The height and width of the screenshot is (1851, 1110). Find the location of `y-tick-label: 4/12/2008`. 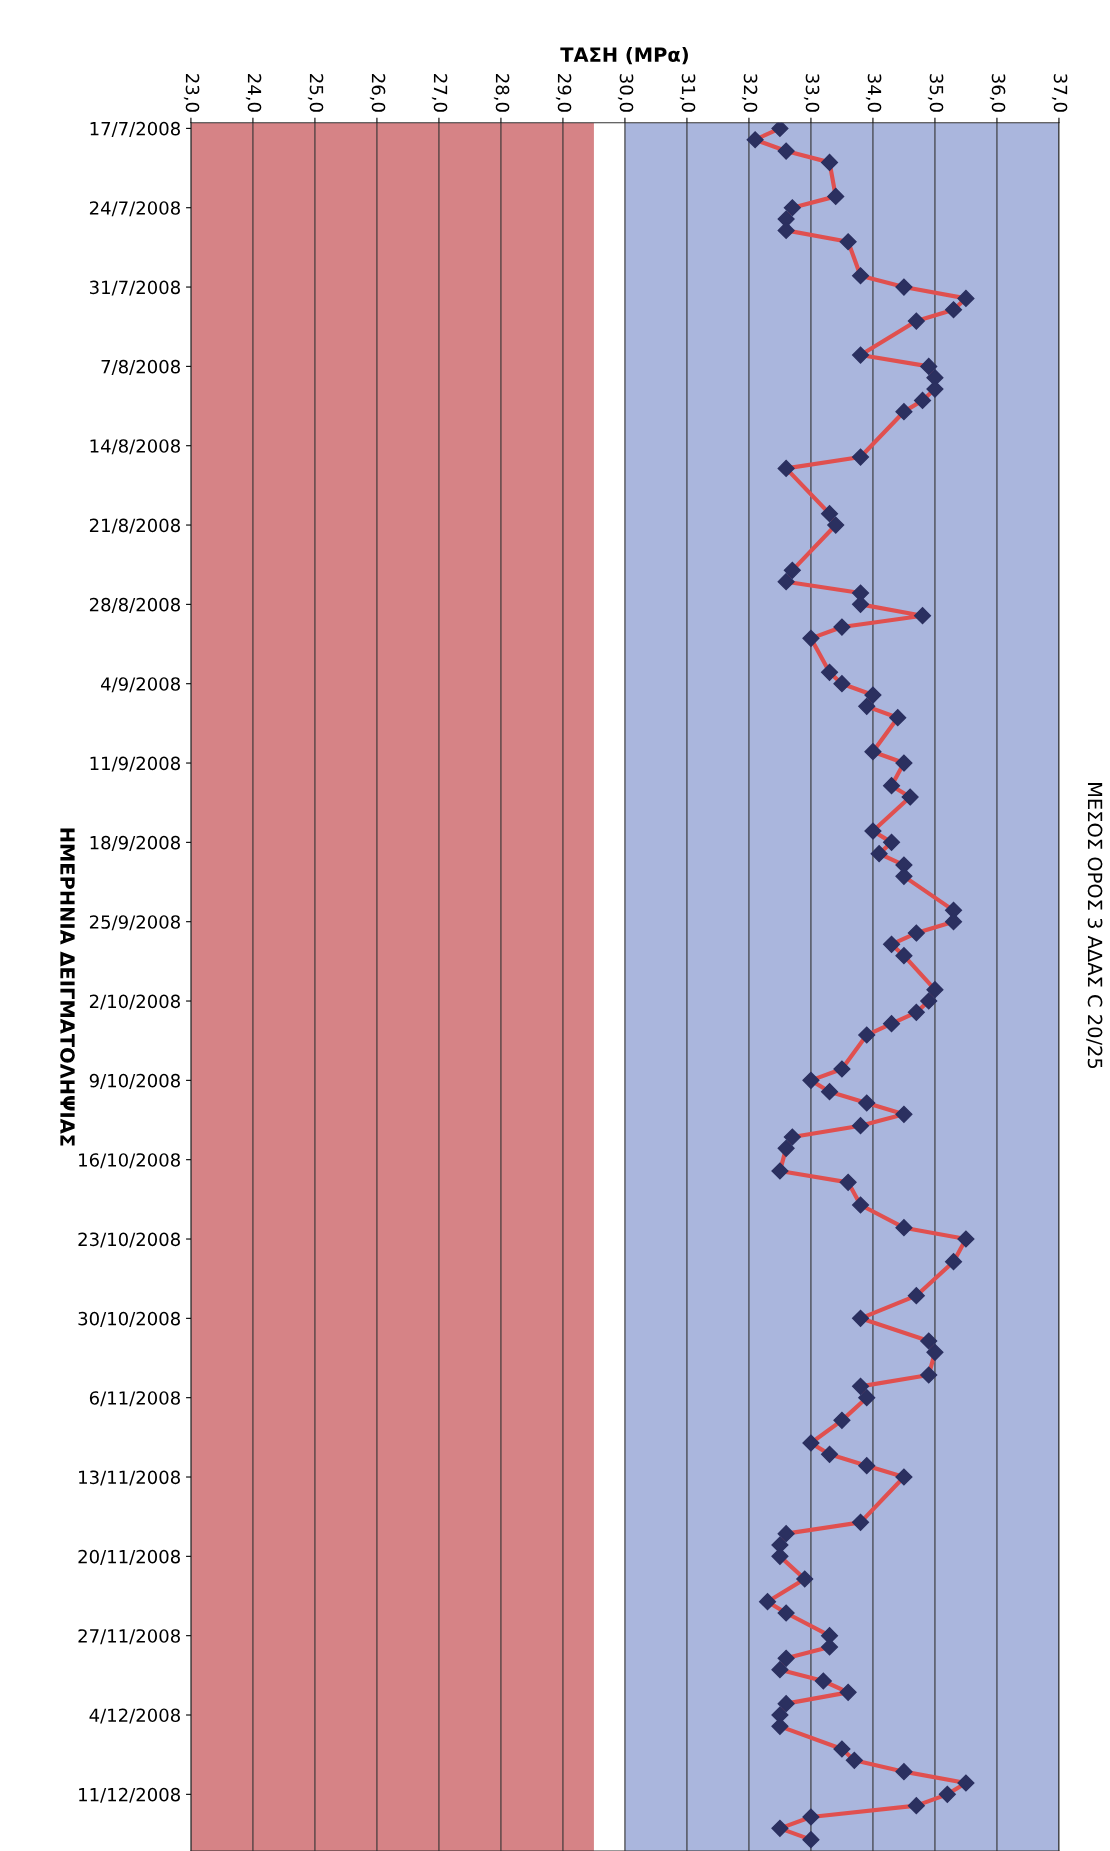

y-tick-label: 4/12/2008 is located at coordinates (134, 1716).